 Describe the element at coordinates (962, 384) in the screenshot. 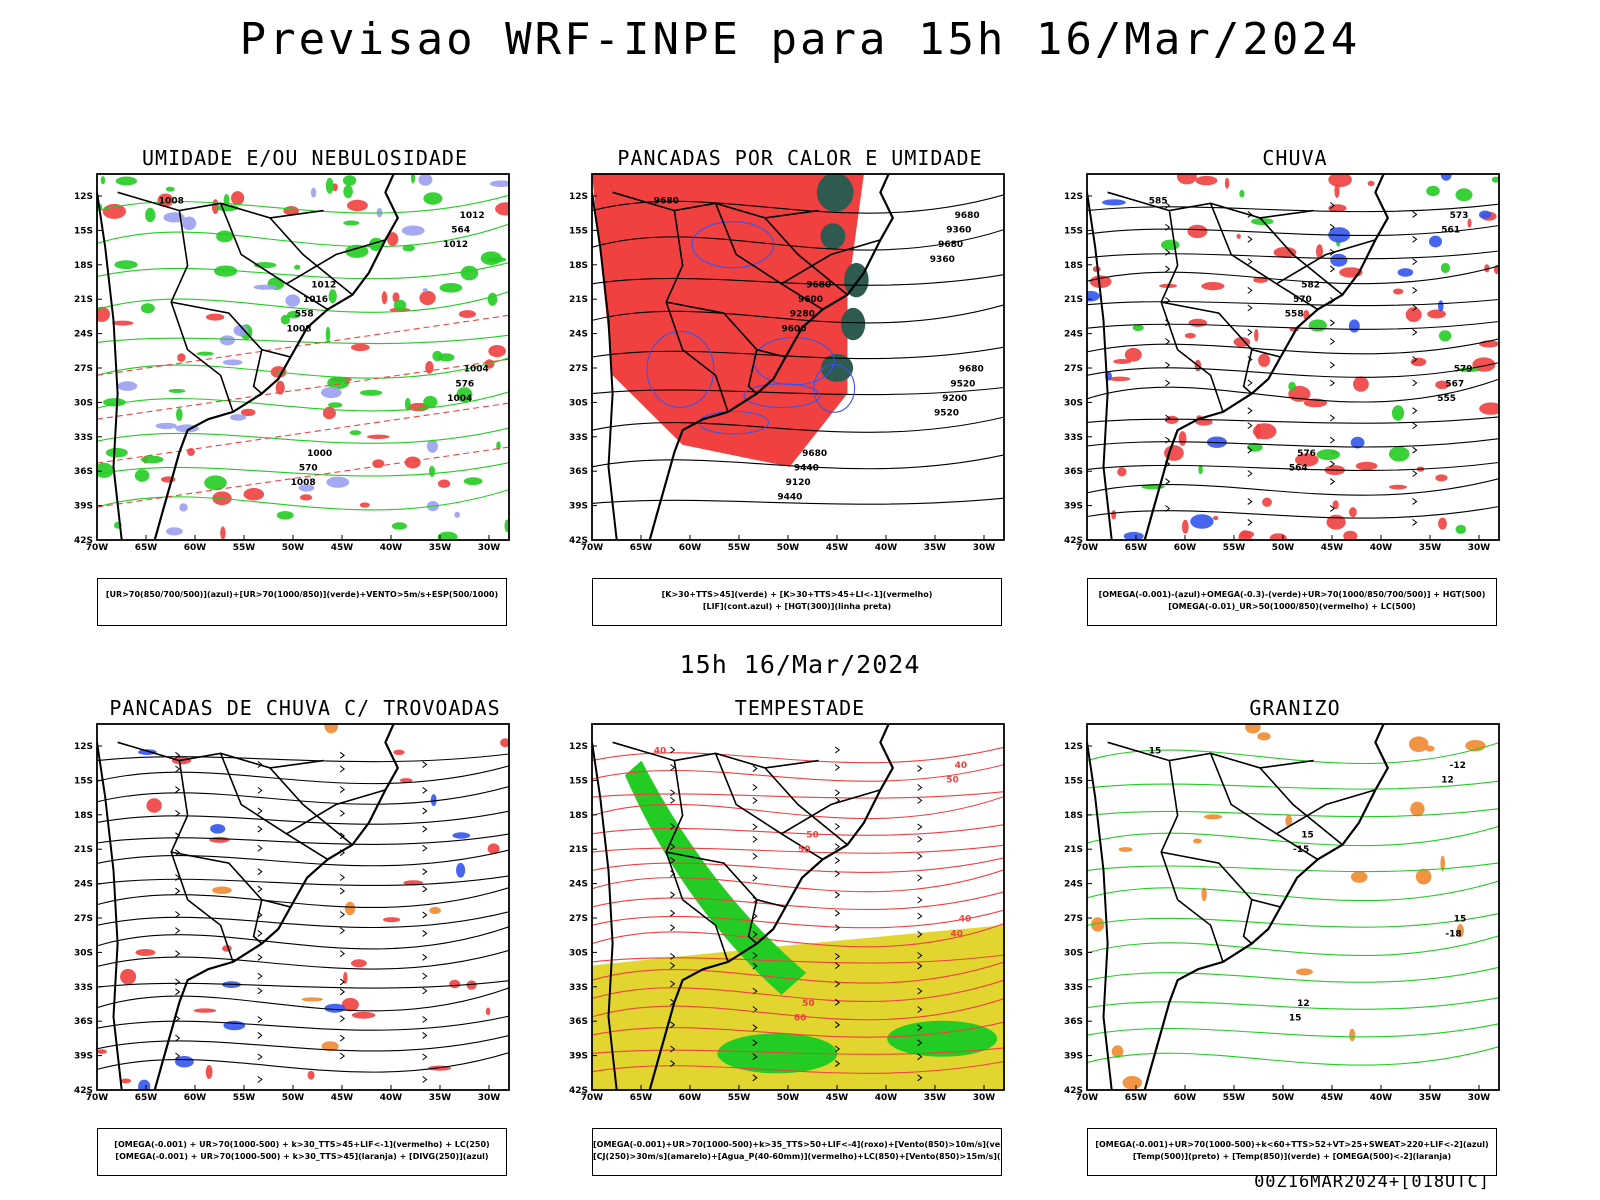

I see `contour-label: 9520` at that location.